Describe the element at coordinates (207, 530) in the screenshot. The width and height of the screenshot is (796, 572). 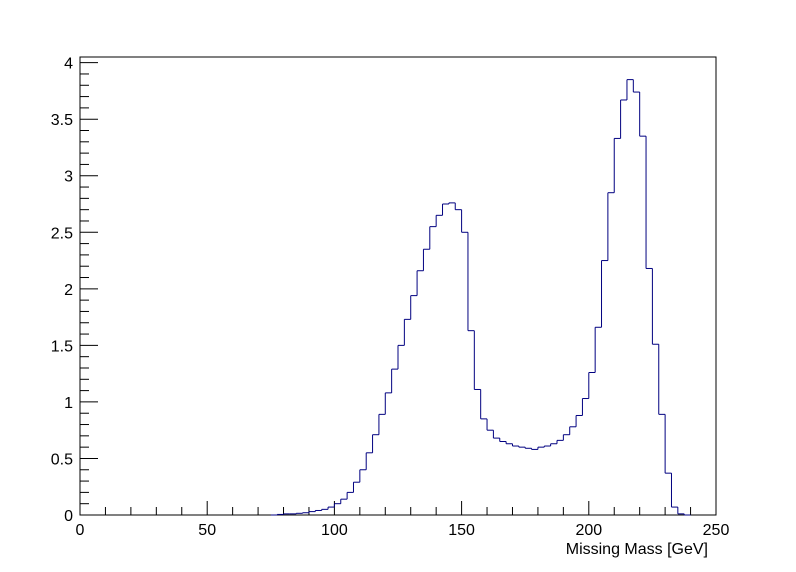
I see `x-tick-label: 50` at that location.